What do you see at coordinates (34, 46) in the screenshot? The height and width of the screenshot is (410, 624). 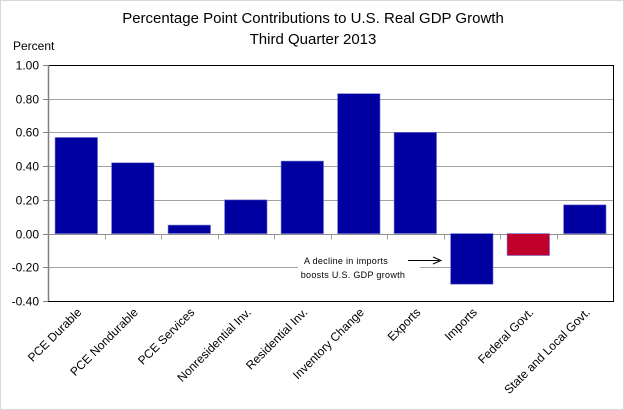 I see `y-axis-label: Percent` at bounding box center [34, 46].